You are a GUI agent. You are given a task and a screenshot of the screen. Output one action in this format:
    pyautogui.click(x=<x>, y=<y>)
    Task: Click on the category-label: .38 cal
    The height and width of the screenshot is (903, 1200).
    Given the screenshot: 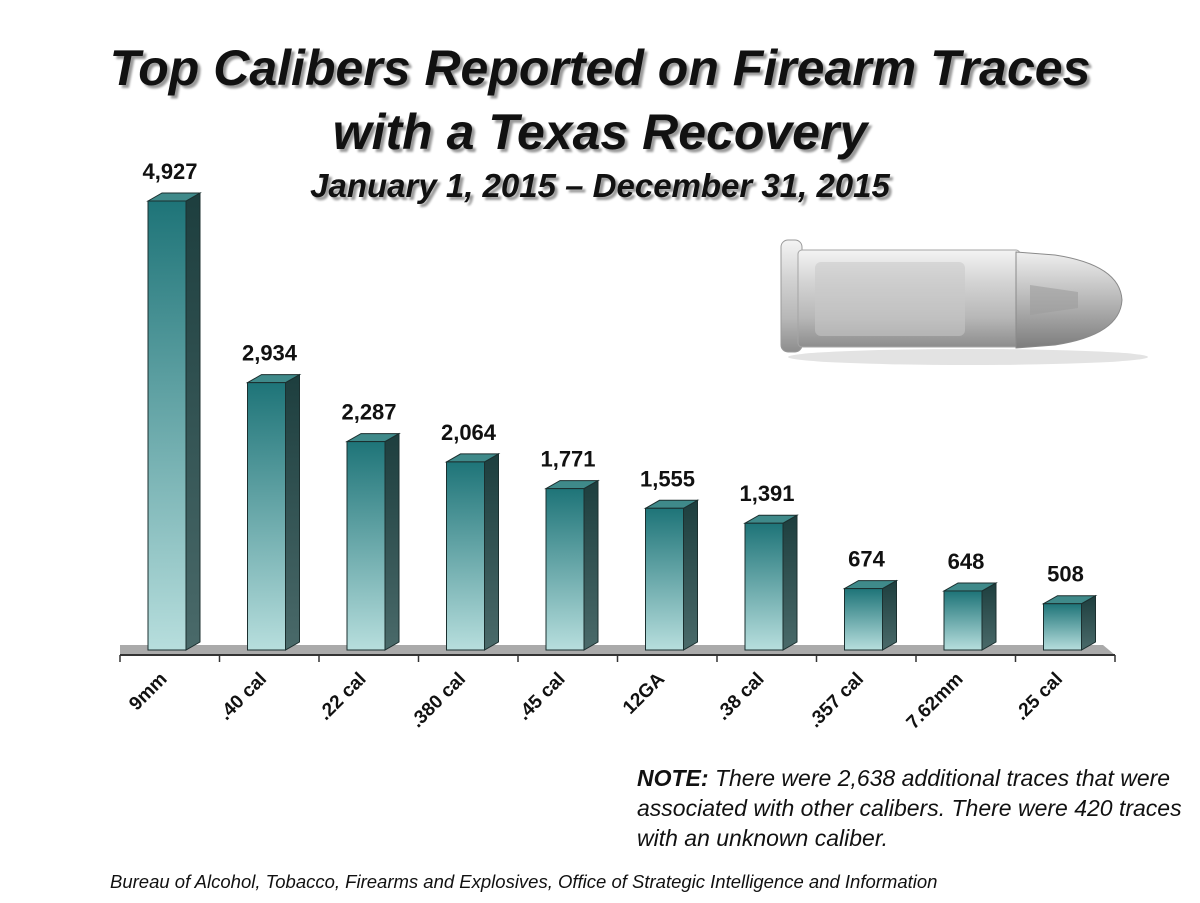 What is the action you would take?
    pyautogui.click(x=741, y=697)
    